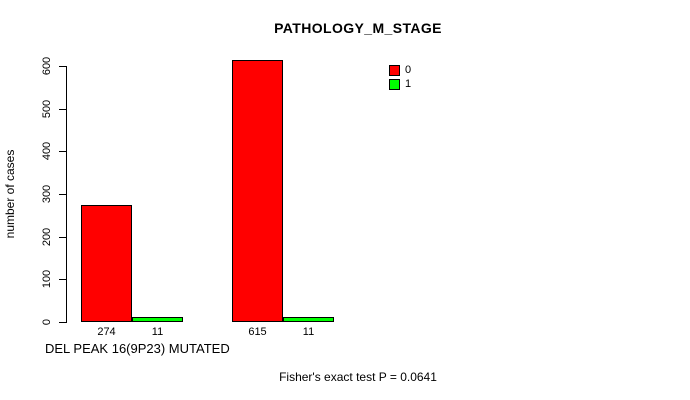  What do you see at coordinates (408, 70) in the screenshot?
I see `legend-label: 0` at bounding box center [408, 70].